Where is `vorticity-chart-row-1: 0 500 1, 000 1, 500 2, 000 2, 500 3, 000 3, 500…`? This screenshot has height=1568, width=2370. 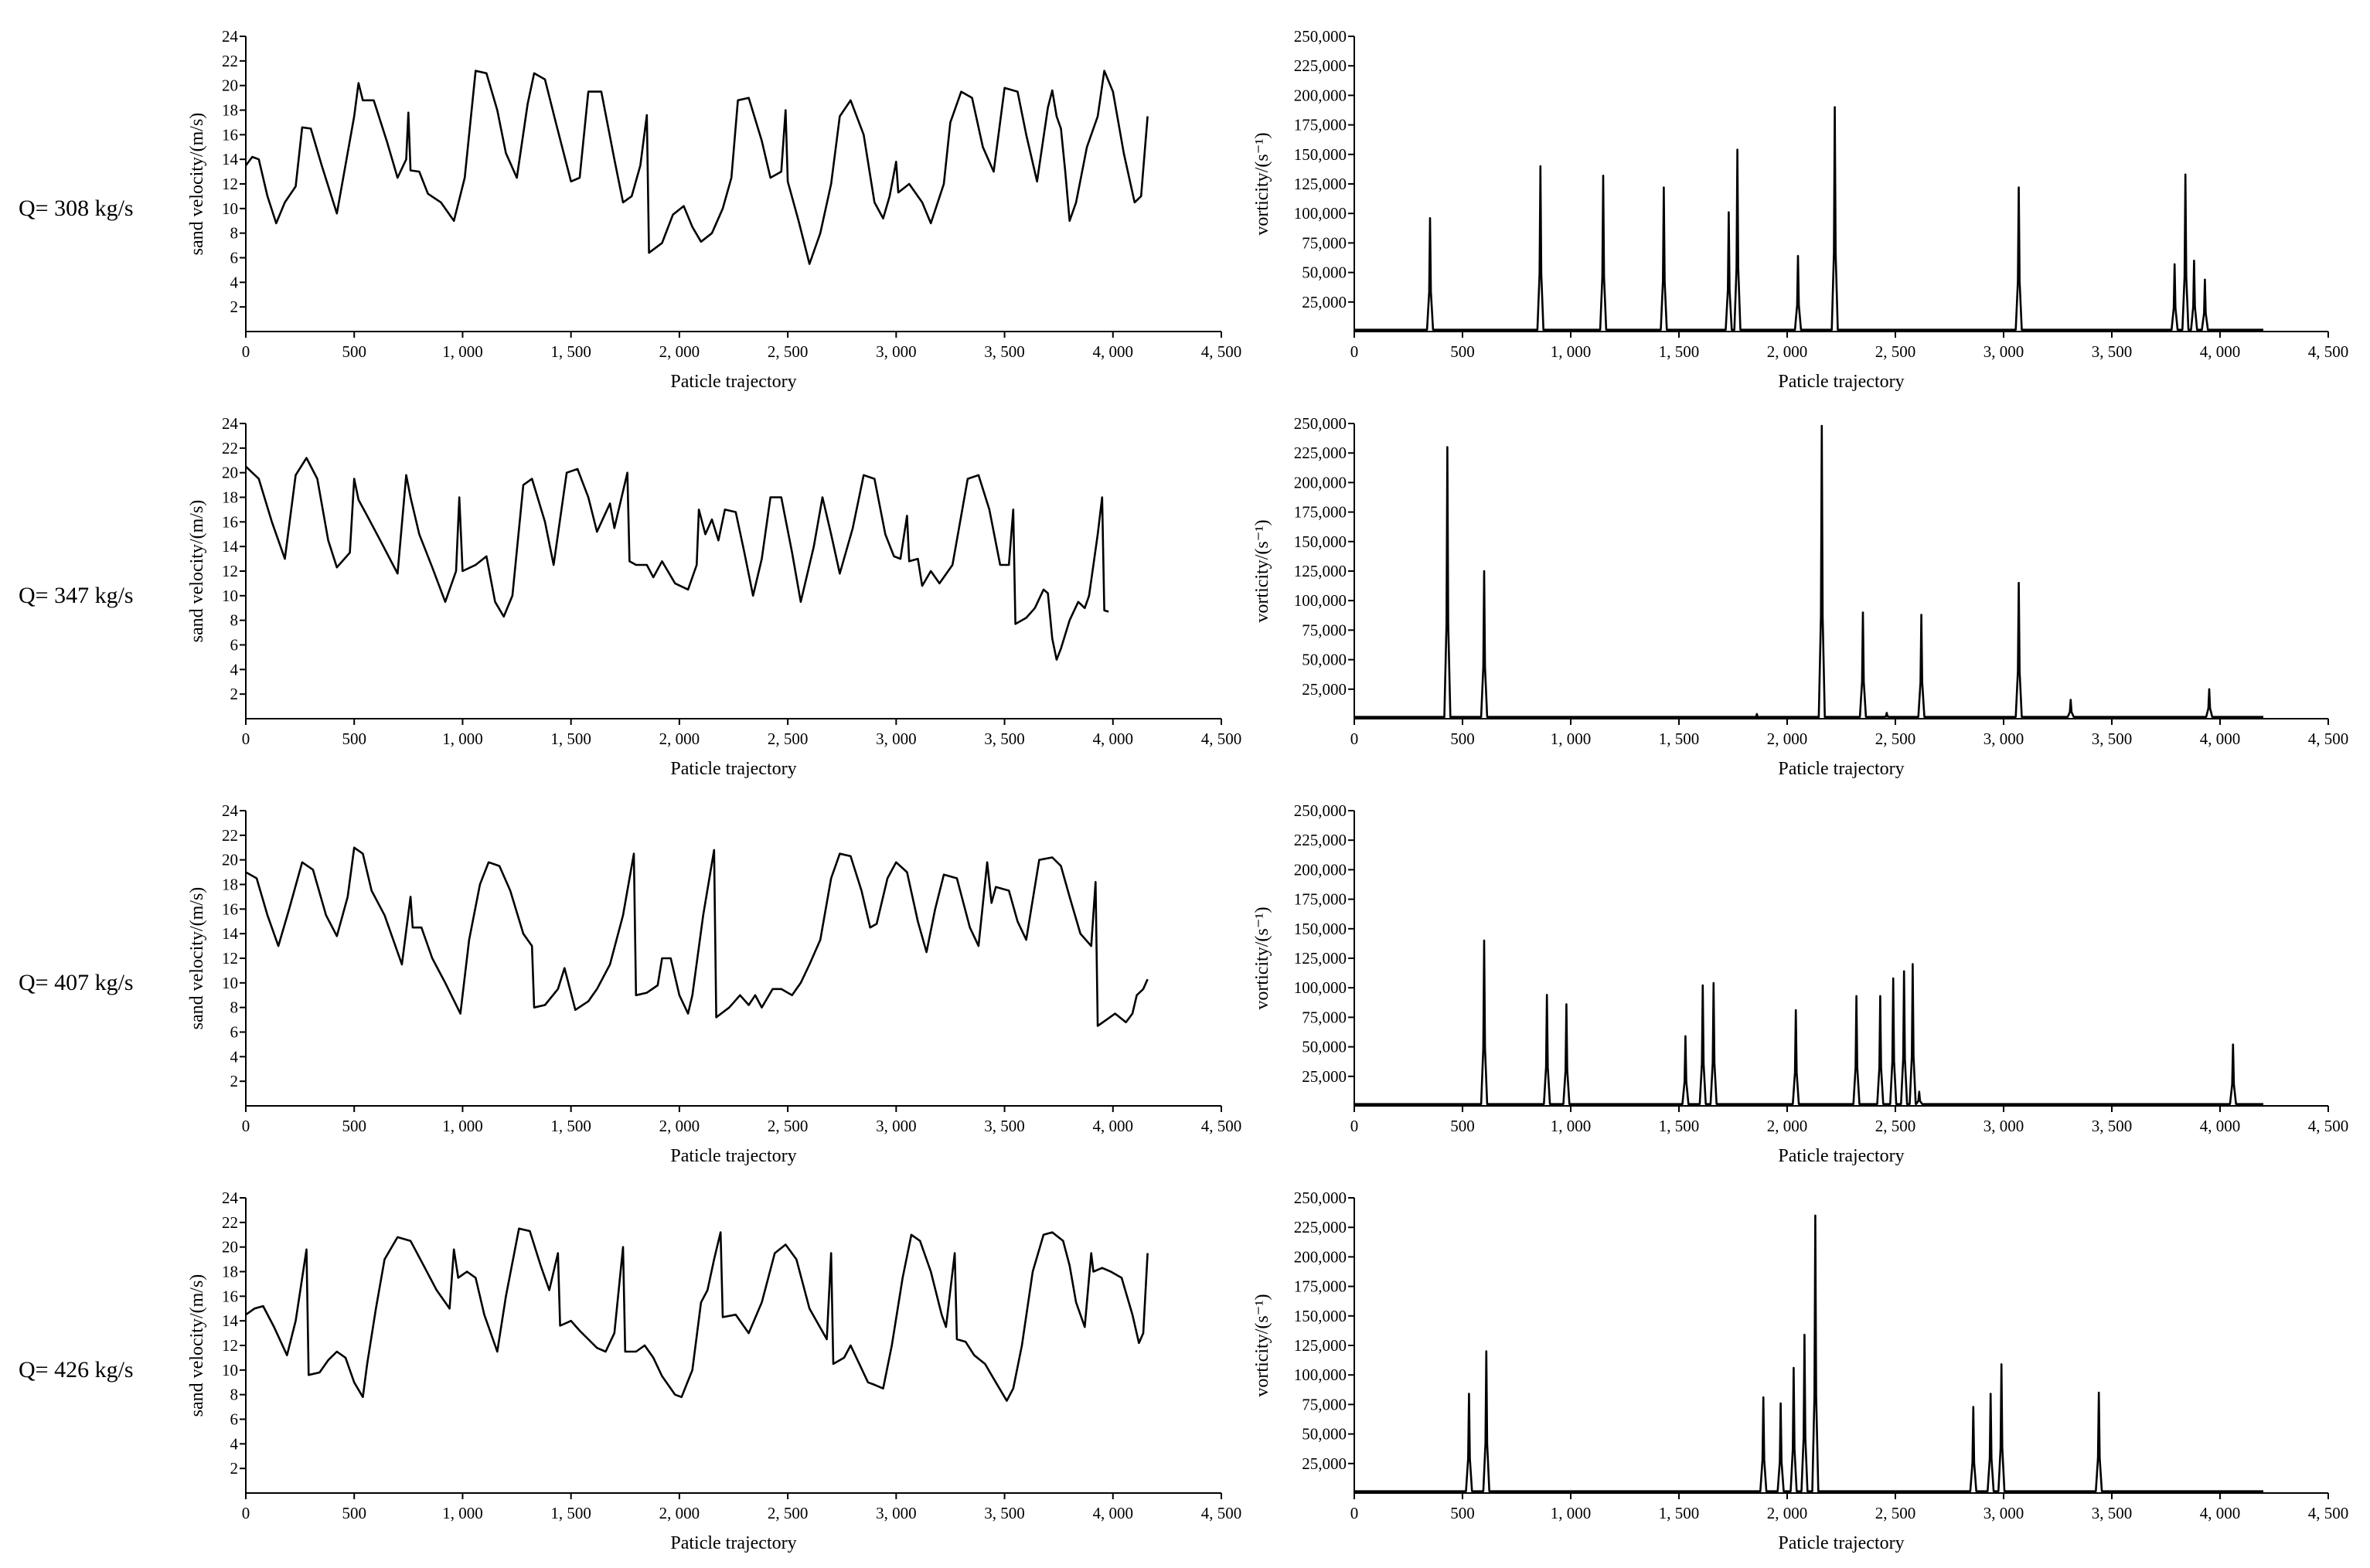
vorticity-chart-row-1: 0 500 1, 000 1, 500 2, 000 2, 500 3, 000 3, 500… is located at coordinates (1800, 596).